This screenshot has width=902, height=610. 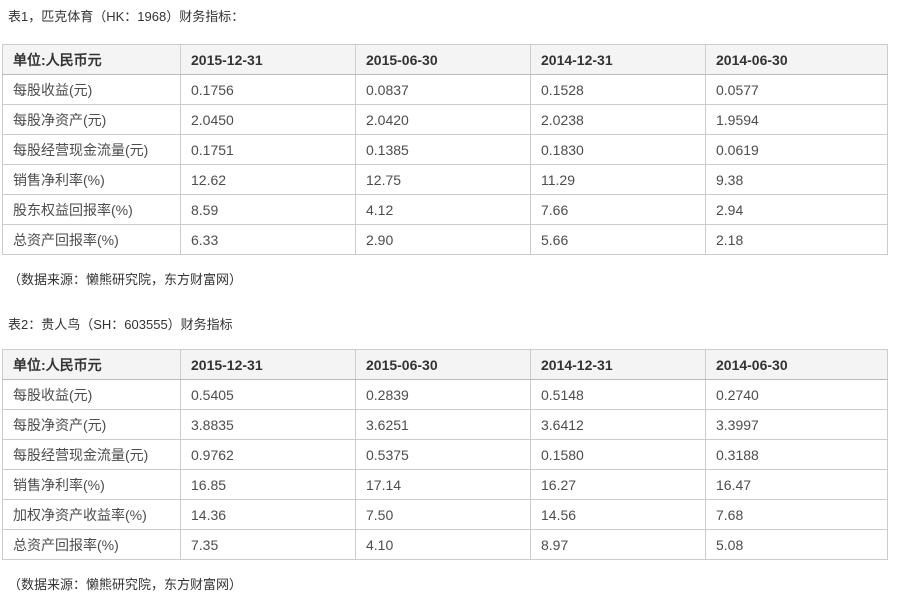 I want to click on metric-value-cell: 0.1580, so click(x=618, y=454).